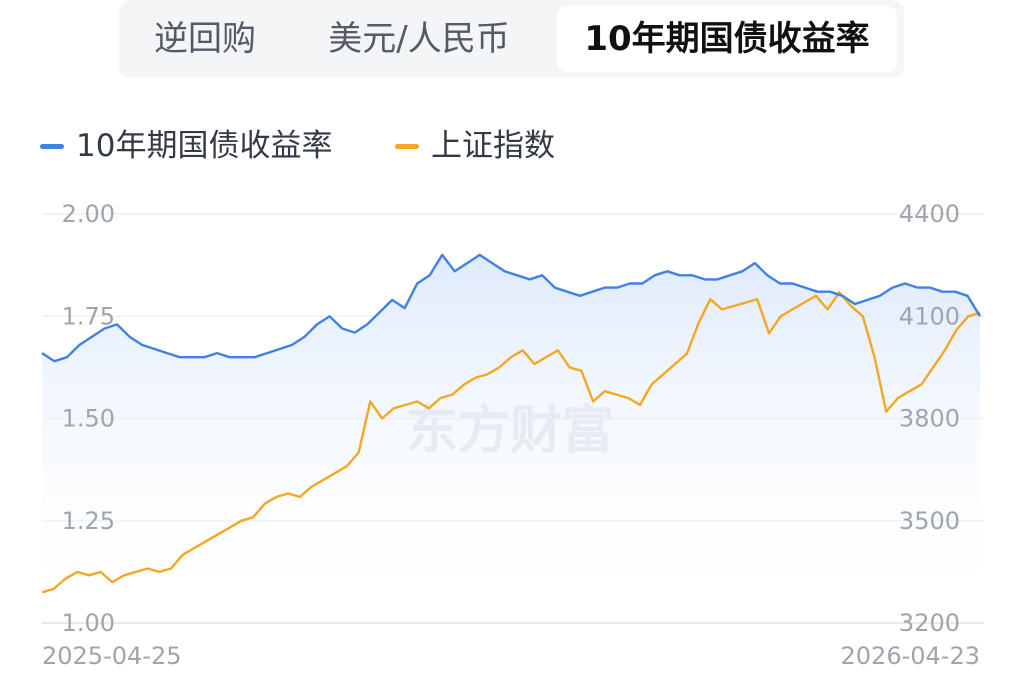  I want to click on x-axis-start-label: 2025-04-25, so click(112, 656).